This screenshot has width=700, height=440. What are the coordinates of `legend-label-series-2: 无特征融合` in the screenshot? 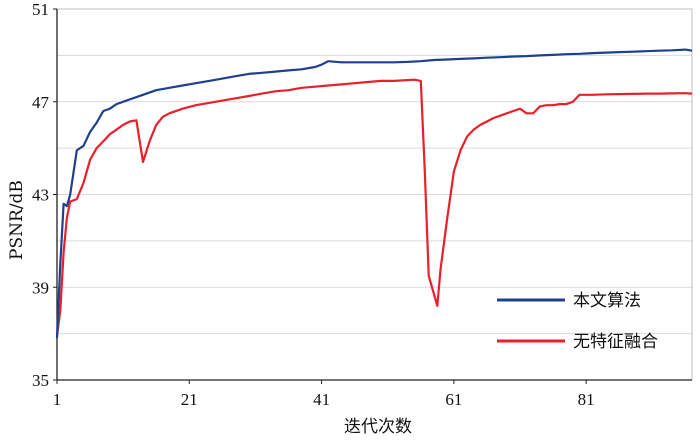 It's located at (615, 342).